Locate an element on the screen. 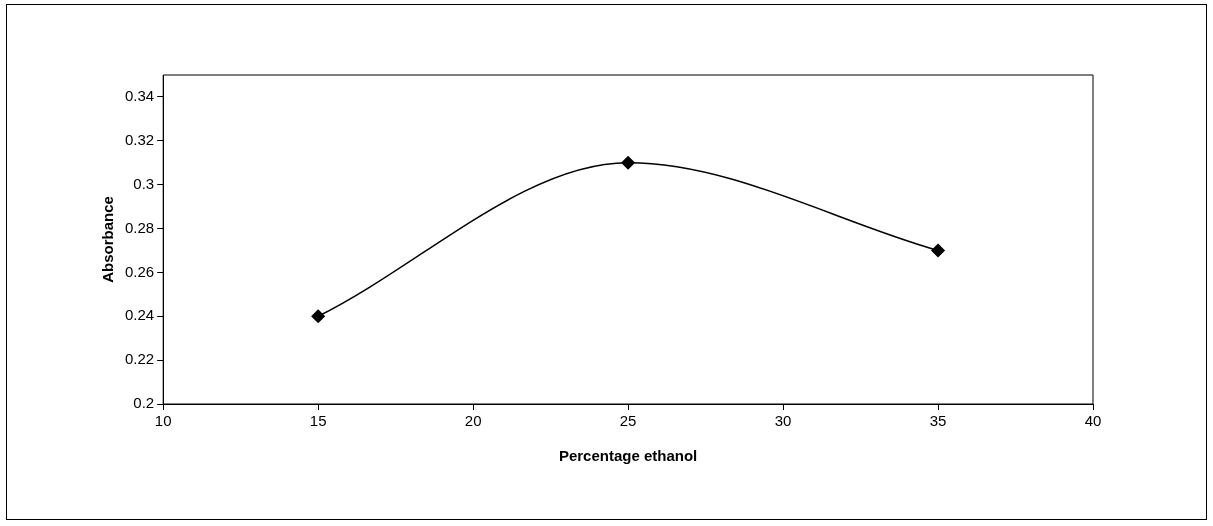 The image size is (1213, 526). x-tick-label: 35 is located at coordinates (938, 421).